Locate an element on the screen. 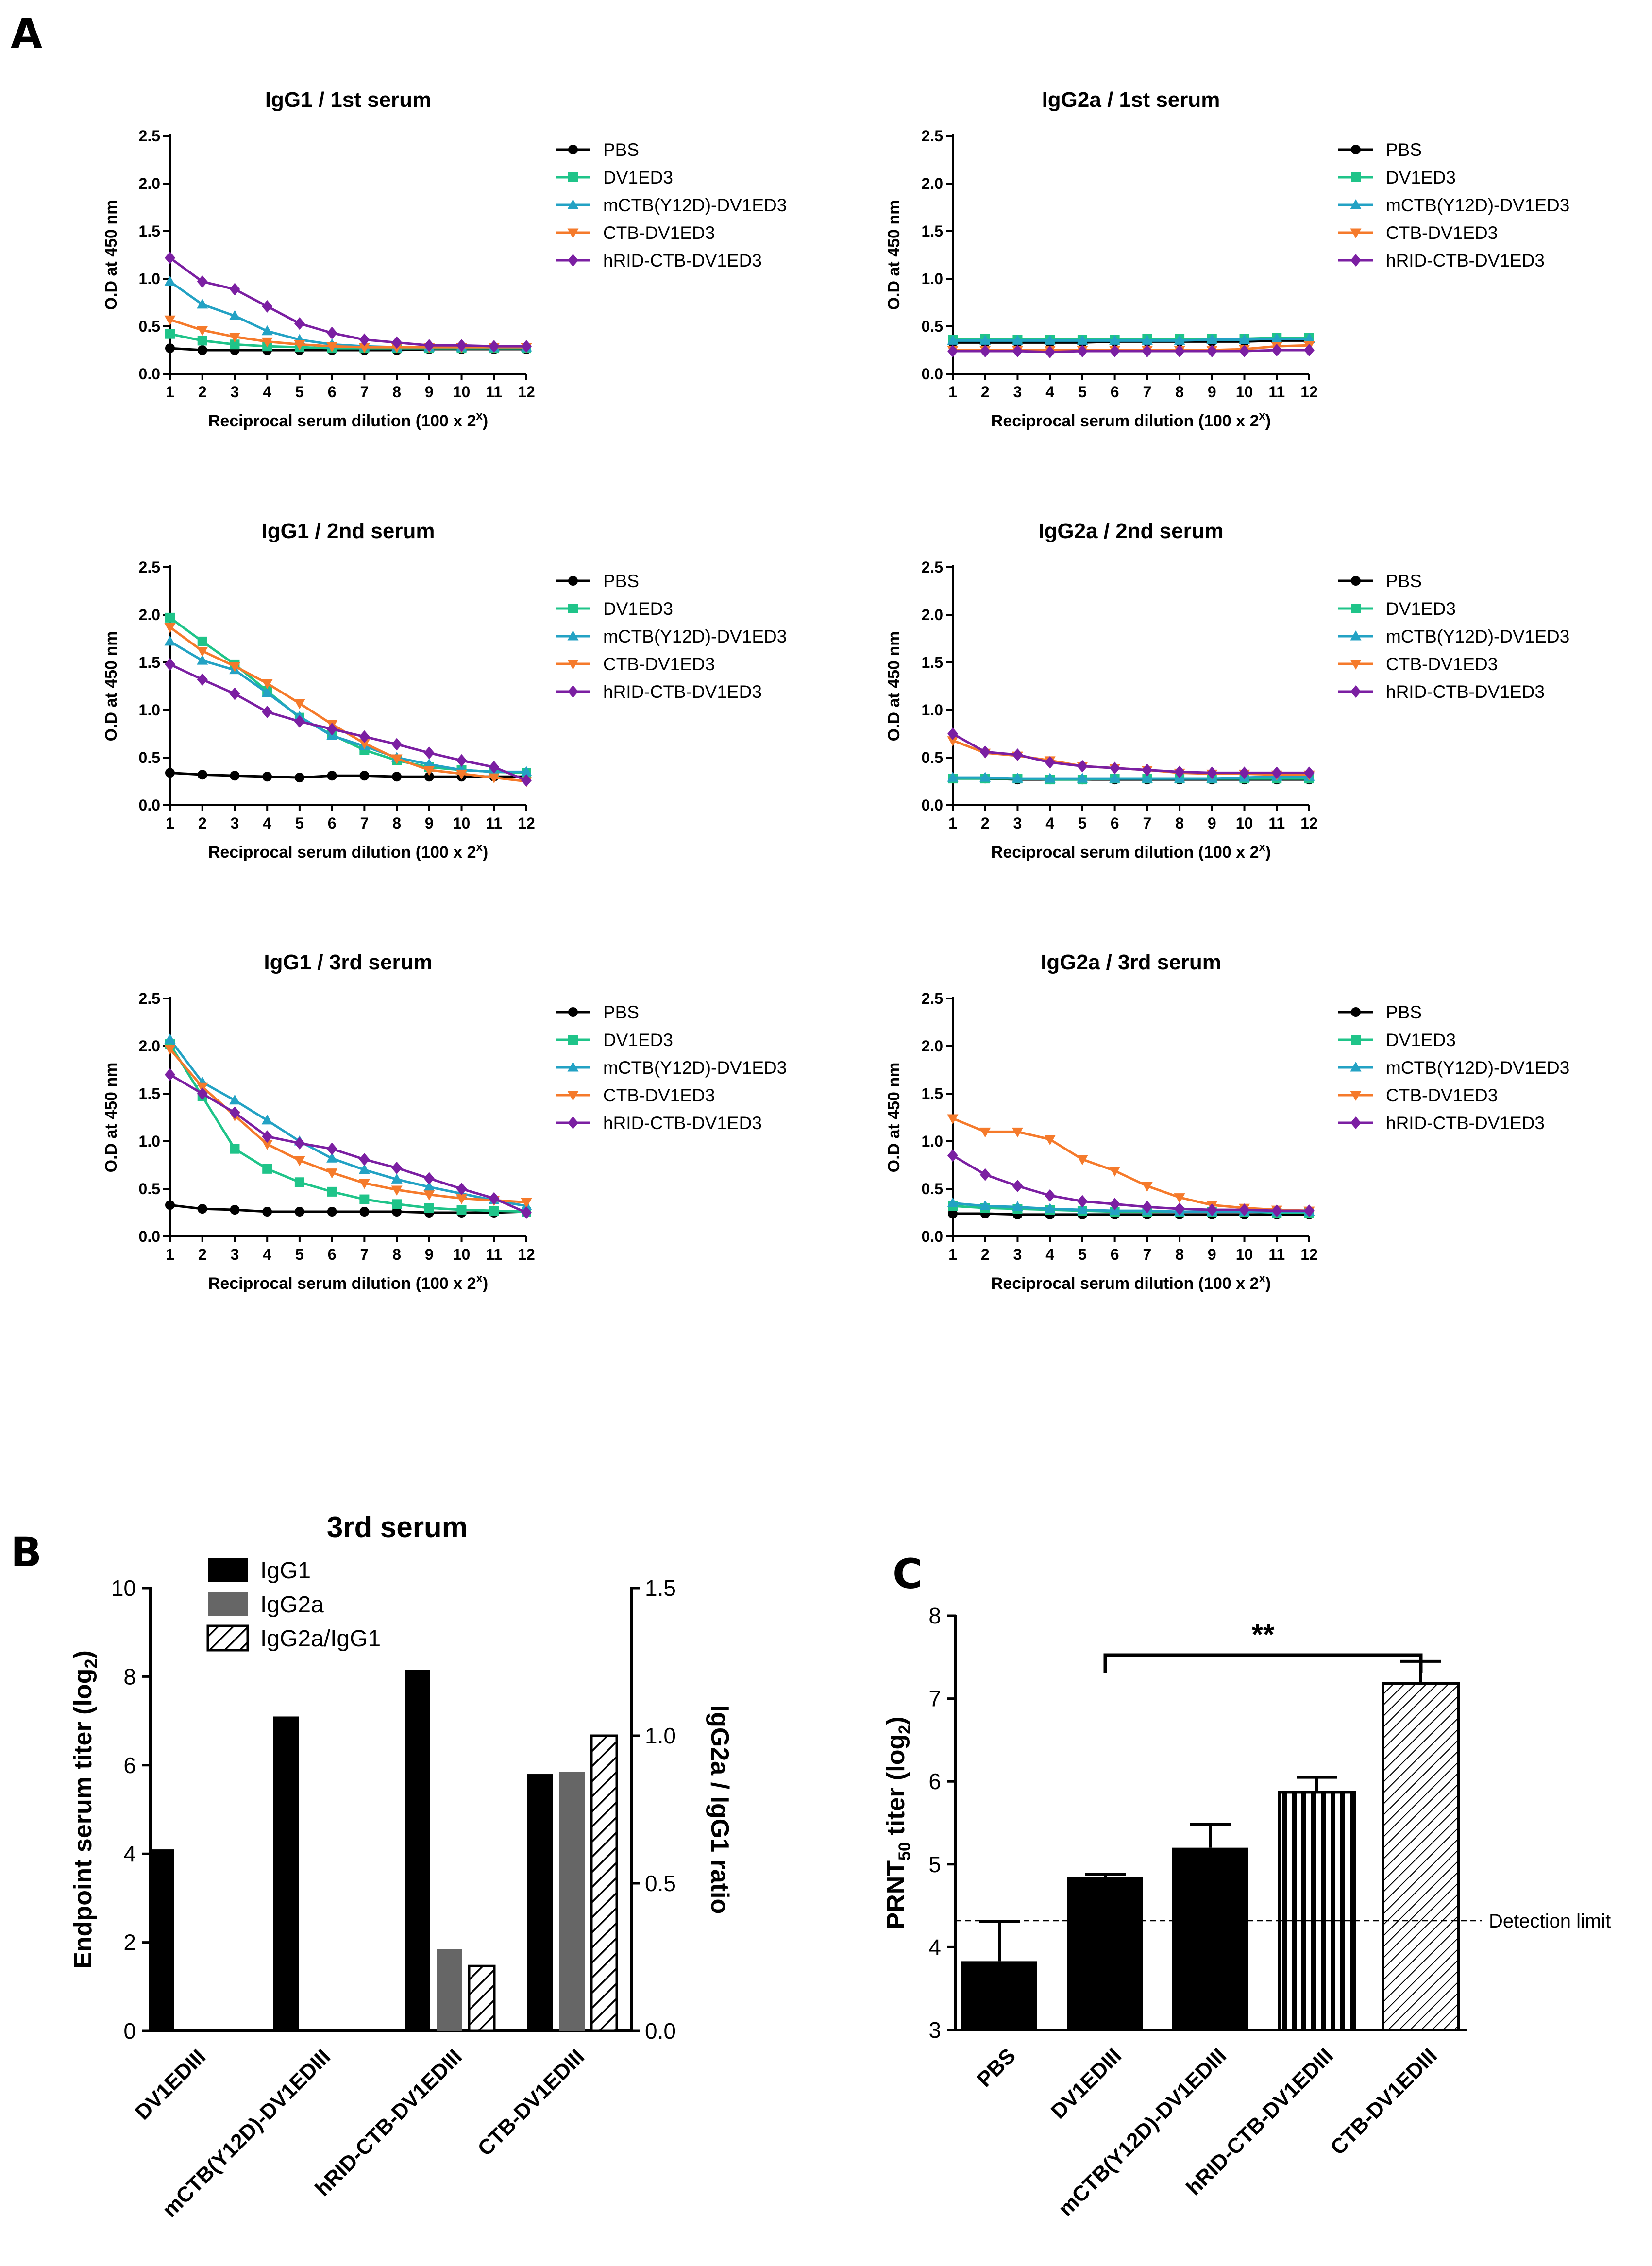  legend-swatch is located at coordinates (228, 1570).